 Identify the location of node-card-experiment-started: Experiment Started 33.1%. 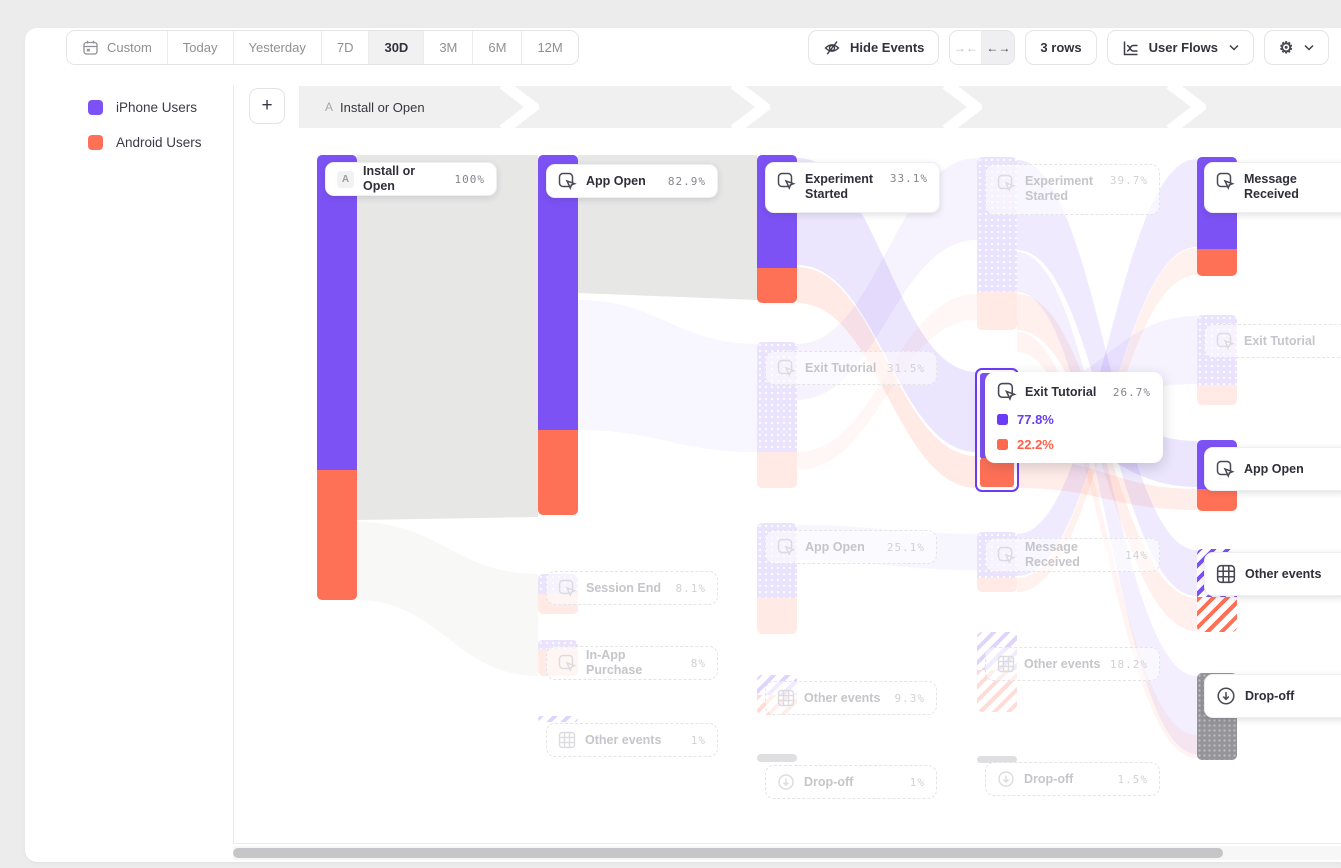
(852, 187).